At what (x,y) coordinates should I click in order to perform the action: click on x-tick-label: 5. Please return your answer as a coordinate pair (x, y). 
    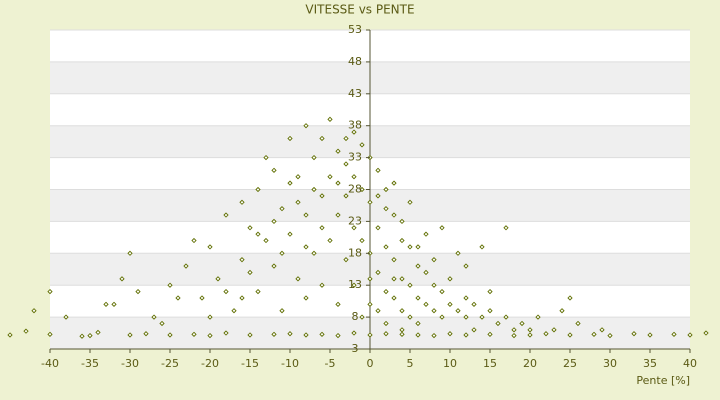
    Looking at the image, I should click on (410, 363).